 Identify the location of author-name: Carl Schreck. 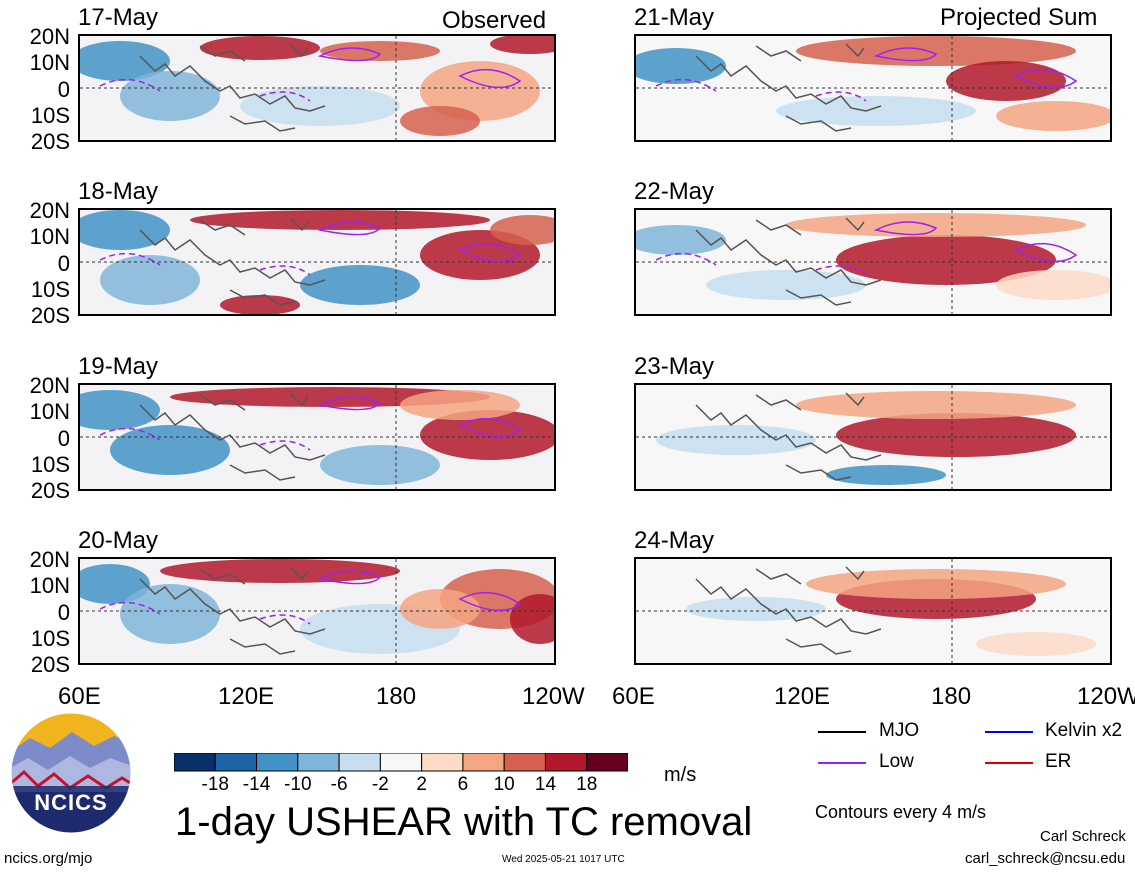
(1083, 836).